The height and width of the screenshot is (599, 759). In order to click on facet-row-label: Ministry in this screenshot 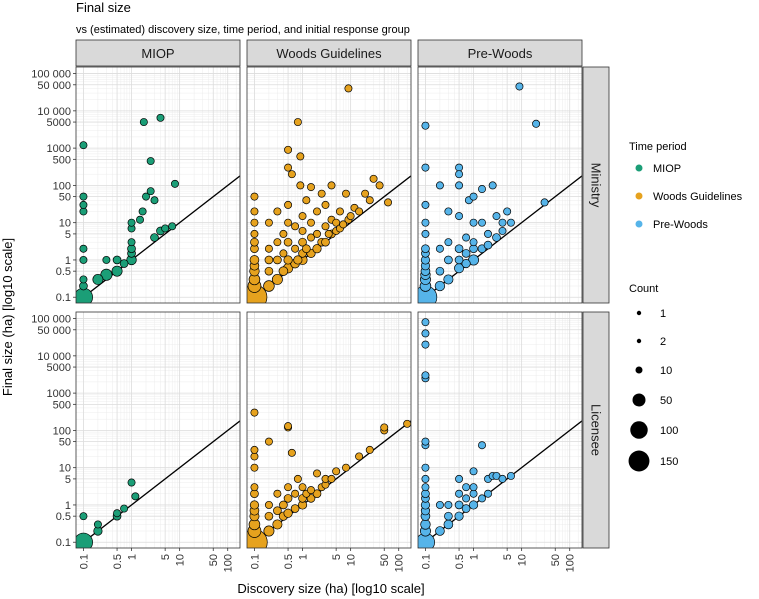, I will do `click(596, 185)`.